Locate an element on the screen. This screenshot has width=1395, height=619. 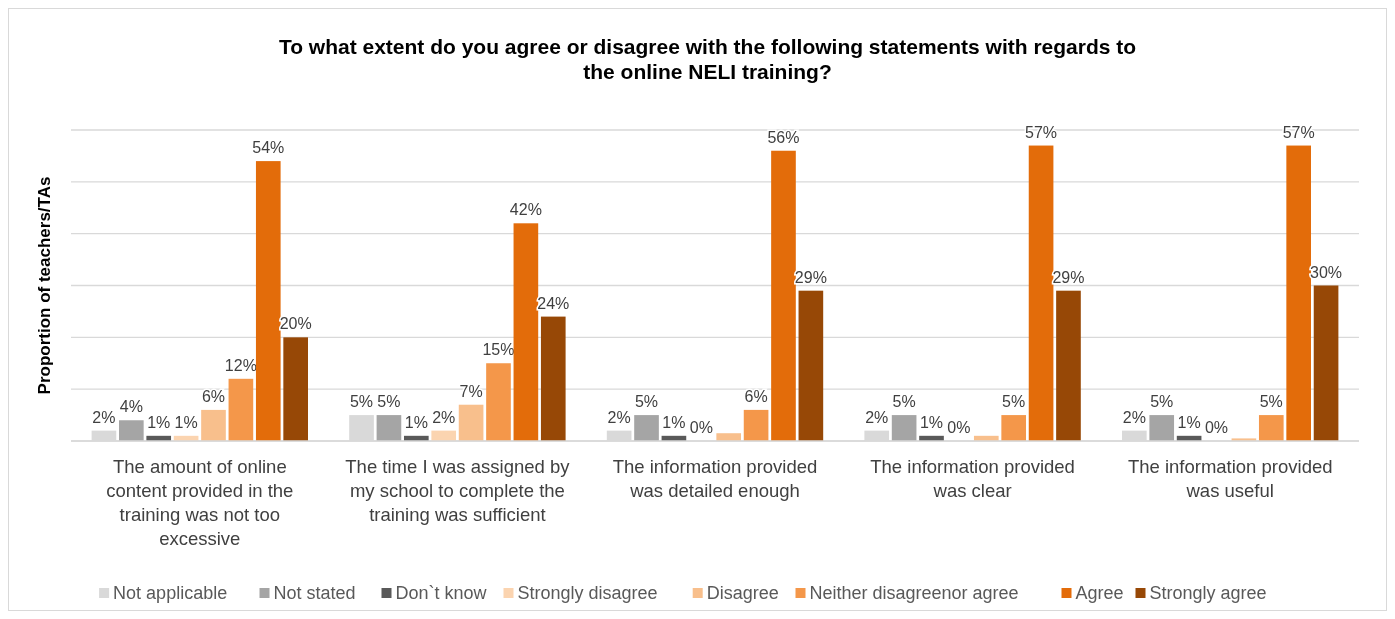
data-label: 12% is located at coordinates (240, 365).